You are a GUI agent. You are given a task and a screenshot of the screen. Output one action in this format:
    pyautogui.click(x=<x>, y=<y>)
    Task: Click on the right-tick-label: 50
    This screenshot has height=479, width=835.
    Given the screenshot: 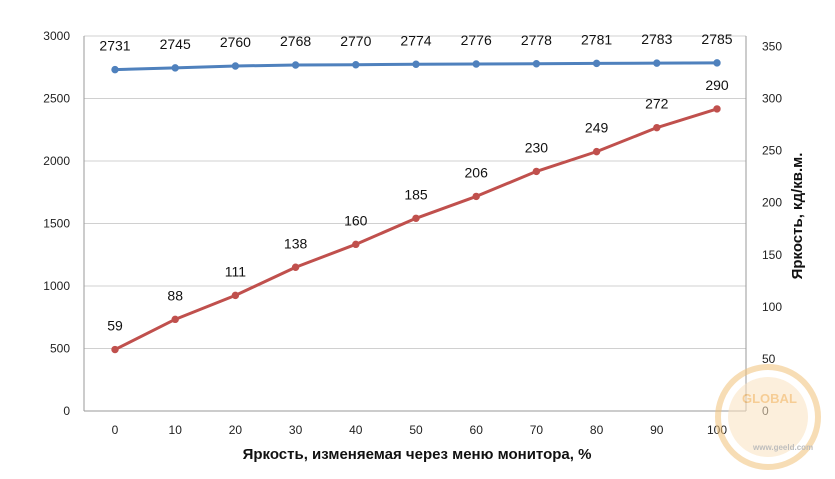 What is the action you would take?
    pyautogui.click(x=769, y=359)
    